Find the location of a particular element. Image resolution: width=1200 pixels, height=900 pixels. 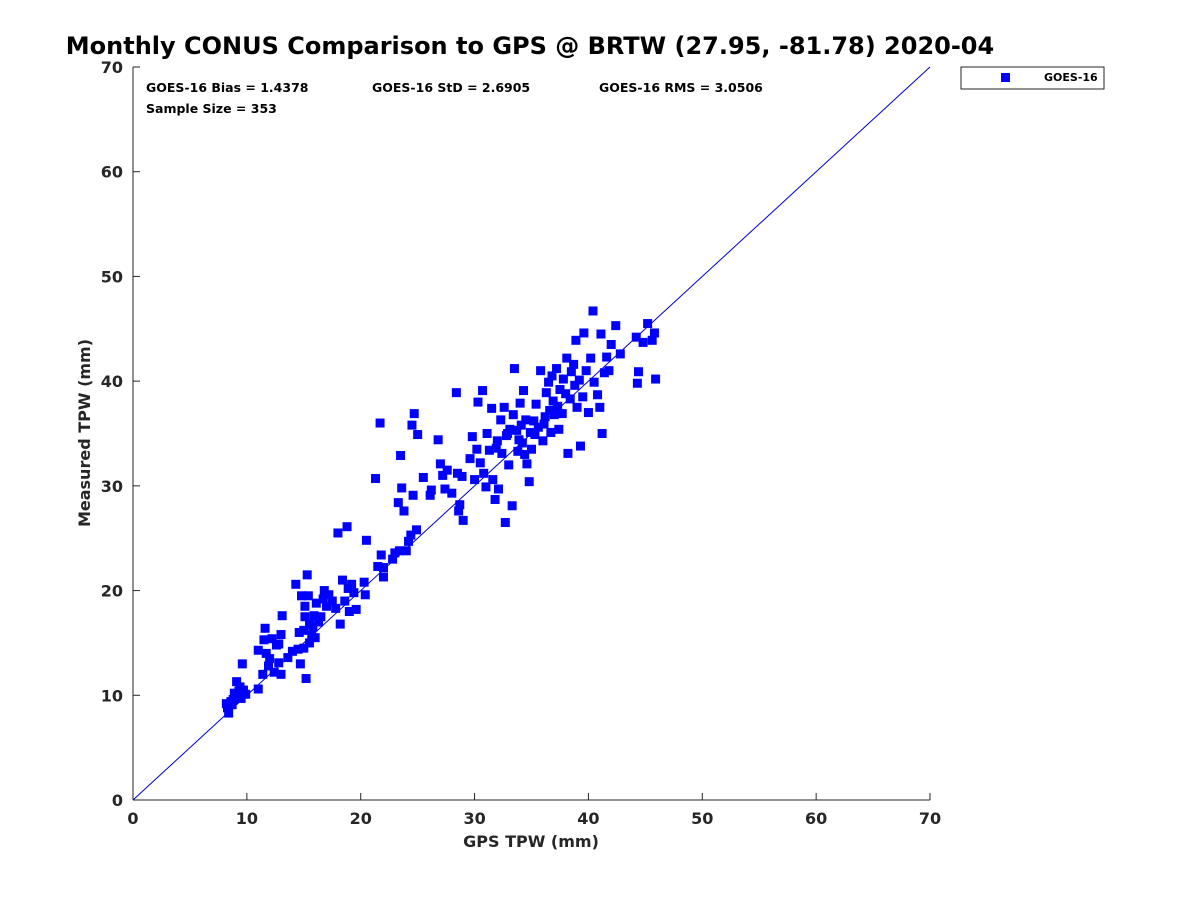

y-tick-label: 40 is located at coordinates (112, 381).